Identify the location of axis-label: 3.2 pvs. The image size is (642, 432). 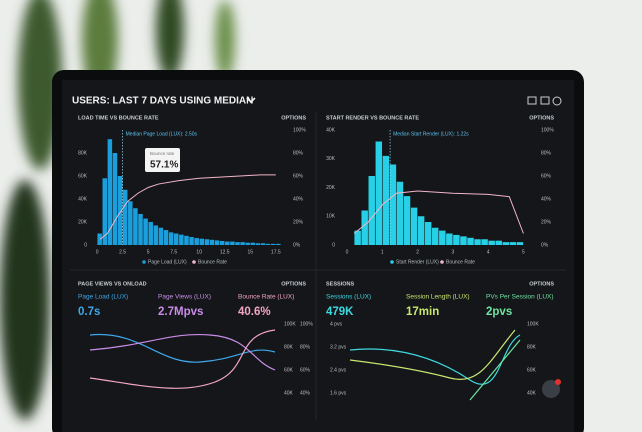
(338, 347).